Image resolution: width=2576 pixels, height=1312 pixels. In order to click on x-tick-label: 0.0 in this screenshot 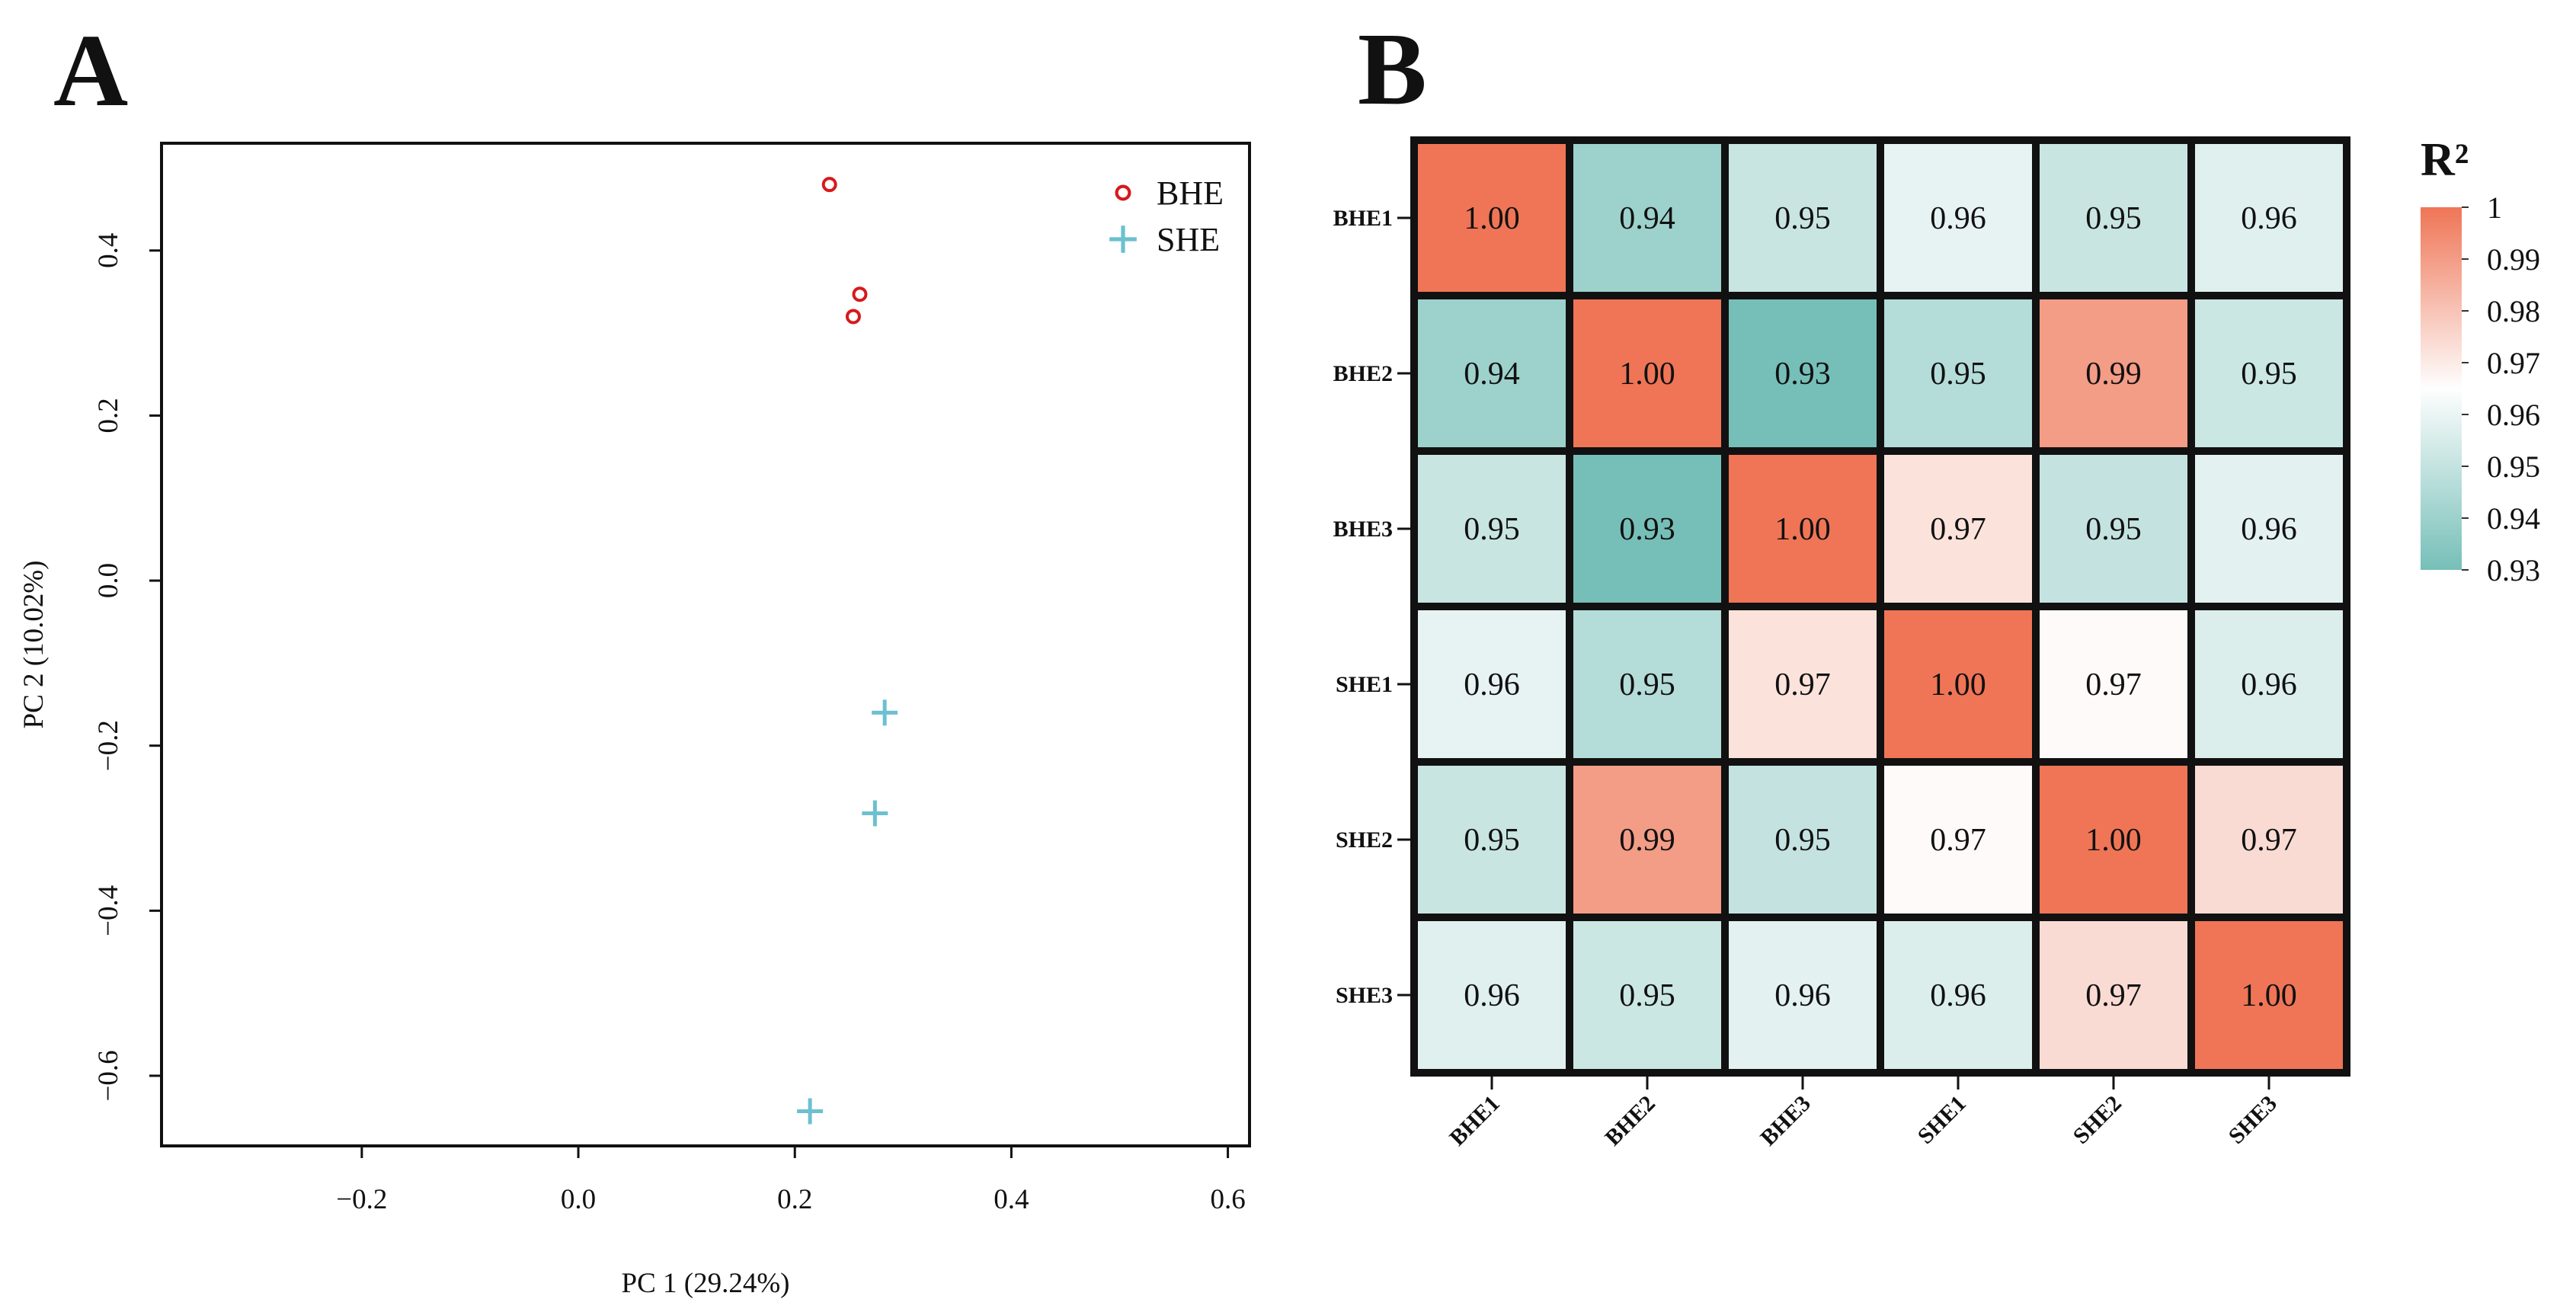, I will do `click(578, 1199)`.